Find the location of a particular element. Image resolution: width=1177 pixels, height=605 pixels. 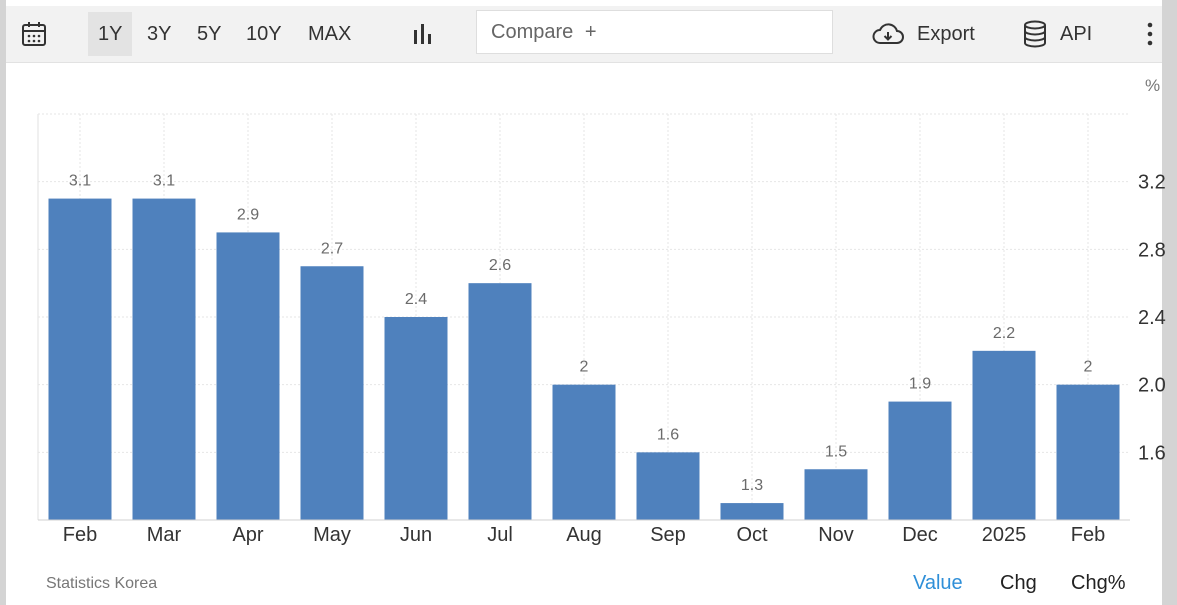

range-max-button: MAX is located at coordinates (330, 34).